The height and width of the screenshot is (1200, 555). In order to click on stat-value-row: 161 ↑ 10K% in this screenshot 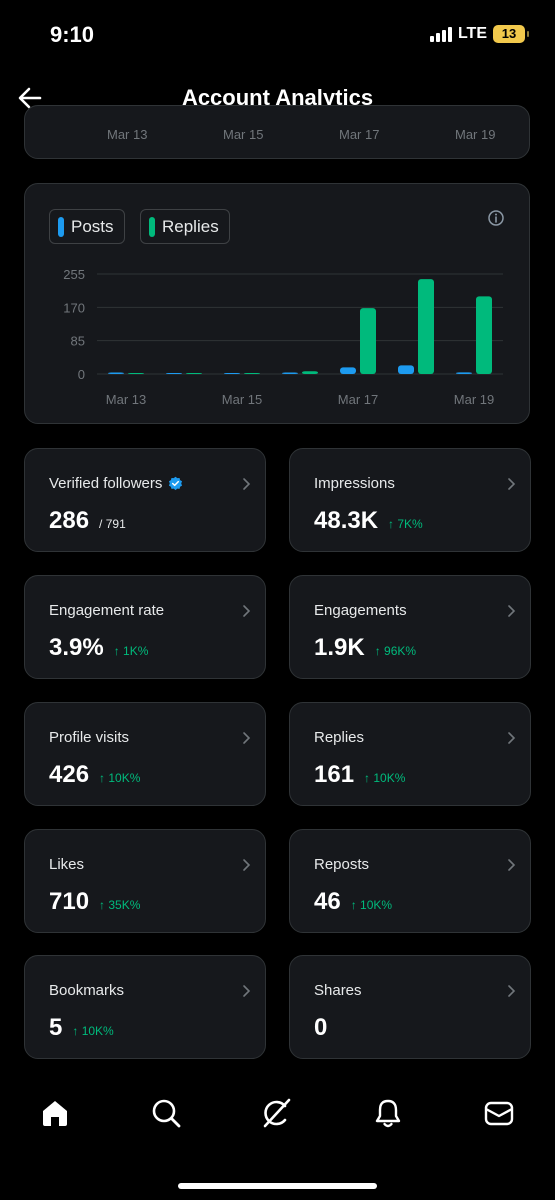, I will do `click(359, 775)`.